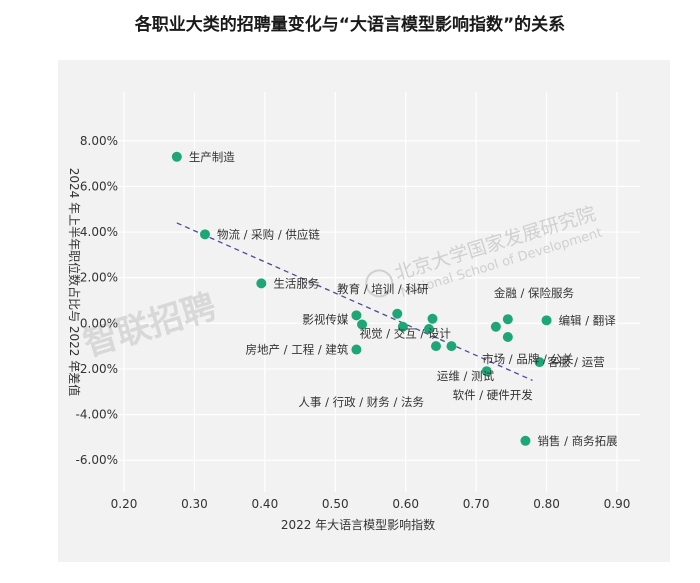 The image size is (700, 583). I want to click on pku-seal-icon, so click(379, 283).